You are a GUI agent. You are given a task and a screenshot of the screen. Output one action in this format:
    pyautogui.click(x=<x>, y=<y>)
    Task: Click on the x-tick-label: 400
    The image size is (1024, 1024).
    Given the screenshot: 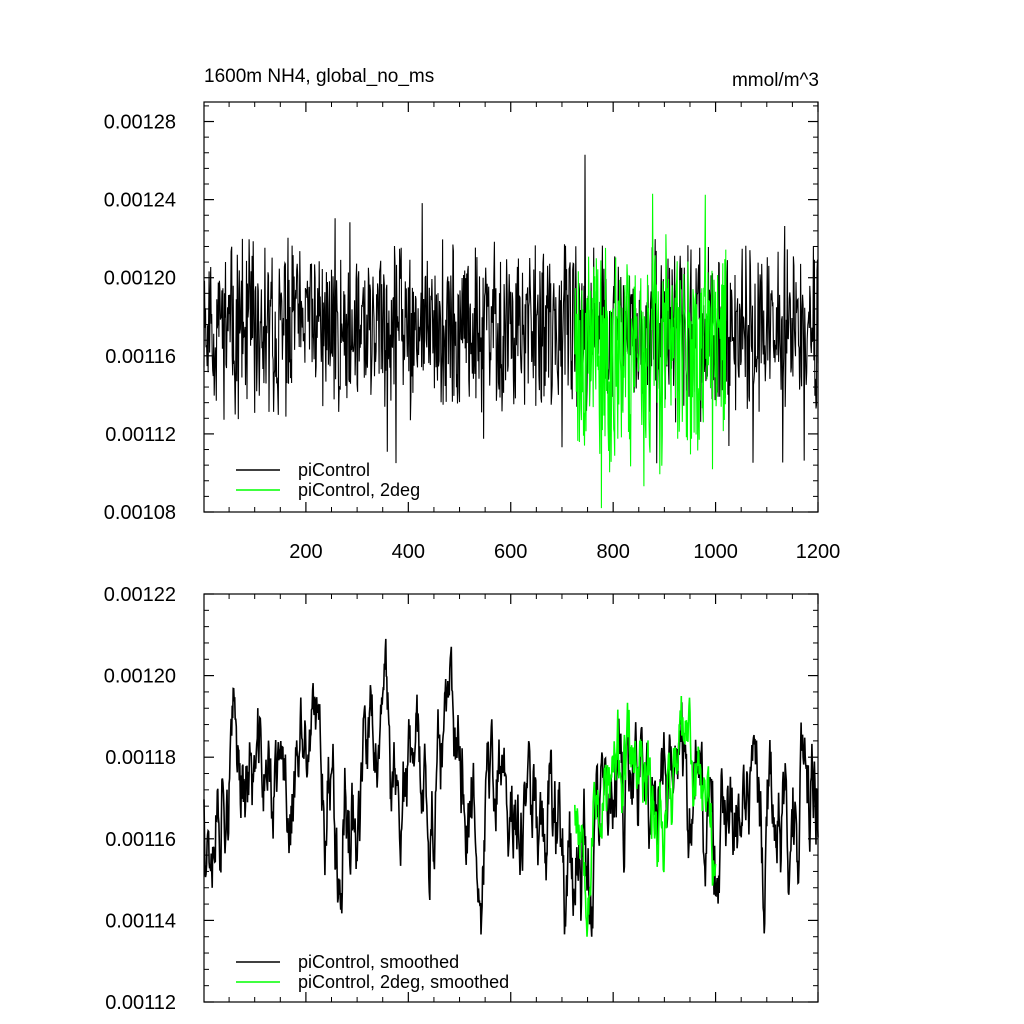 What is the action you would take?
    pyautogui.click(x=408, y=552)
    